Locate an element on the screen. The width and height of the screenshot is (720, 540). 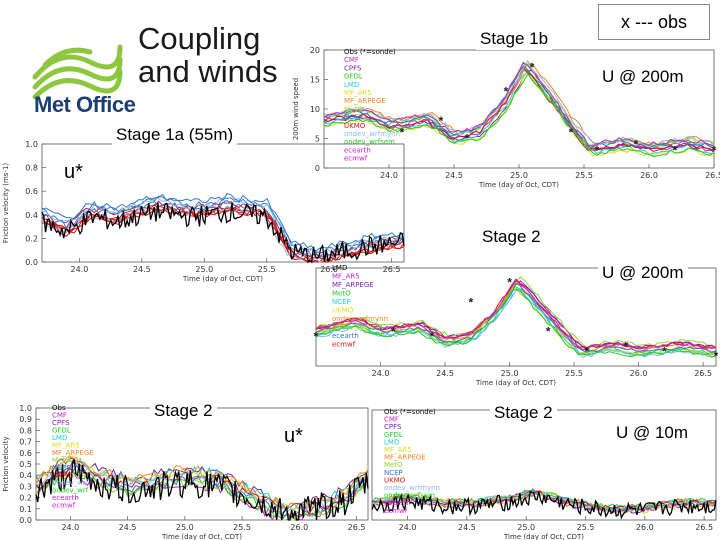
stage-2-bl-label: Stage 2 is located at coordinates (183, 411).